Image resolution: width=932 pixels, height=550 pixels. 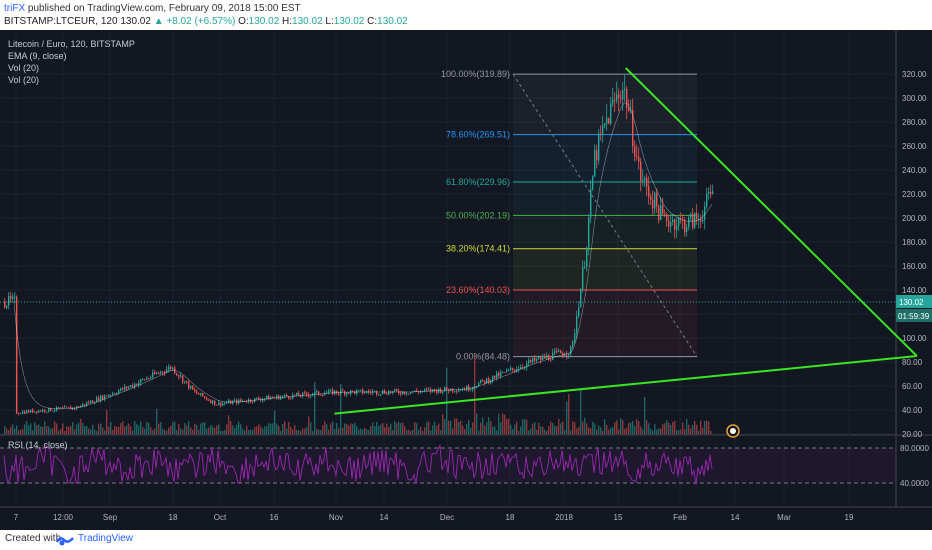 What do you see at coordinates (914, 266) in the screenshot?
I see `price-tick-label: 160.00` at bounding box center [914, 266].